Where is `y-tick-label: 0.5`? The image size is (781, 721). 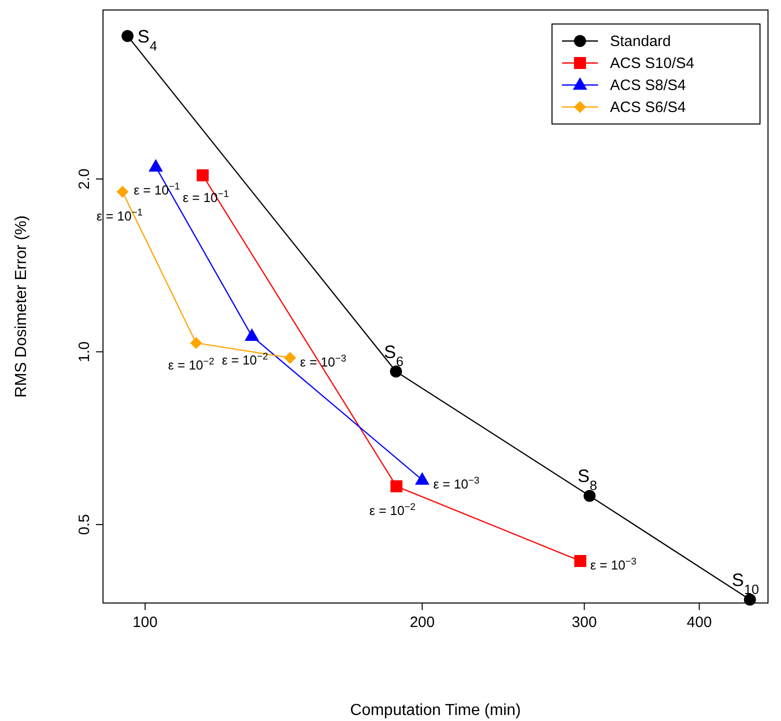
y-tick-label: 0.5 is located at coordinates (84, 524).